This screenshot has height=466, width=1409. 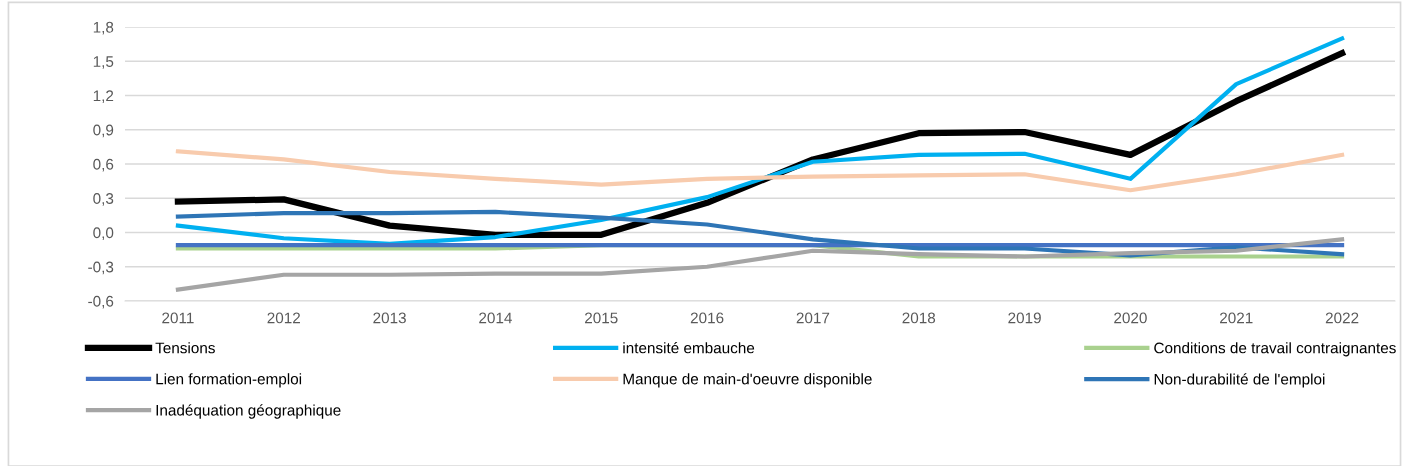 I want to click on y-tick-label: 1,2, so click(x=103, y=96).